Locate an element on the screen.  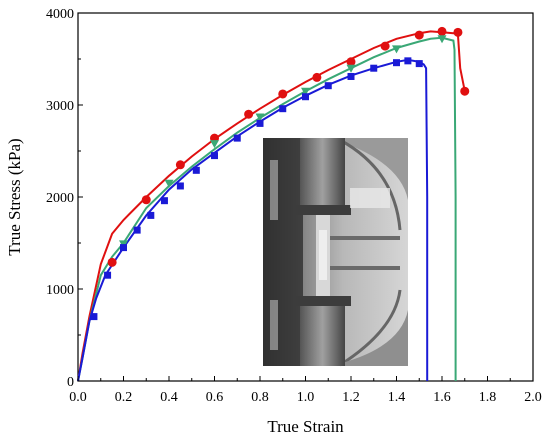
x-tick-label: 1.0 is located at coordinates (306, 397).